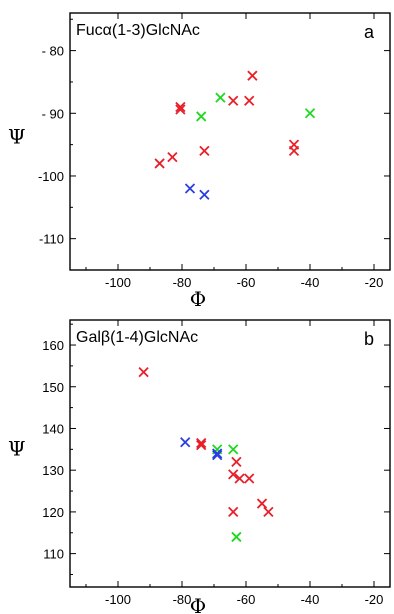 The height and width of the screenshot is (614, 394). Describe the element at coordinates (53, 470) in the screenshot. I see `y-tick-label: 130` at that location.